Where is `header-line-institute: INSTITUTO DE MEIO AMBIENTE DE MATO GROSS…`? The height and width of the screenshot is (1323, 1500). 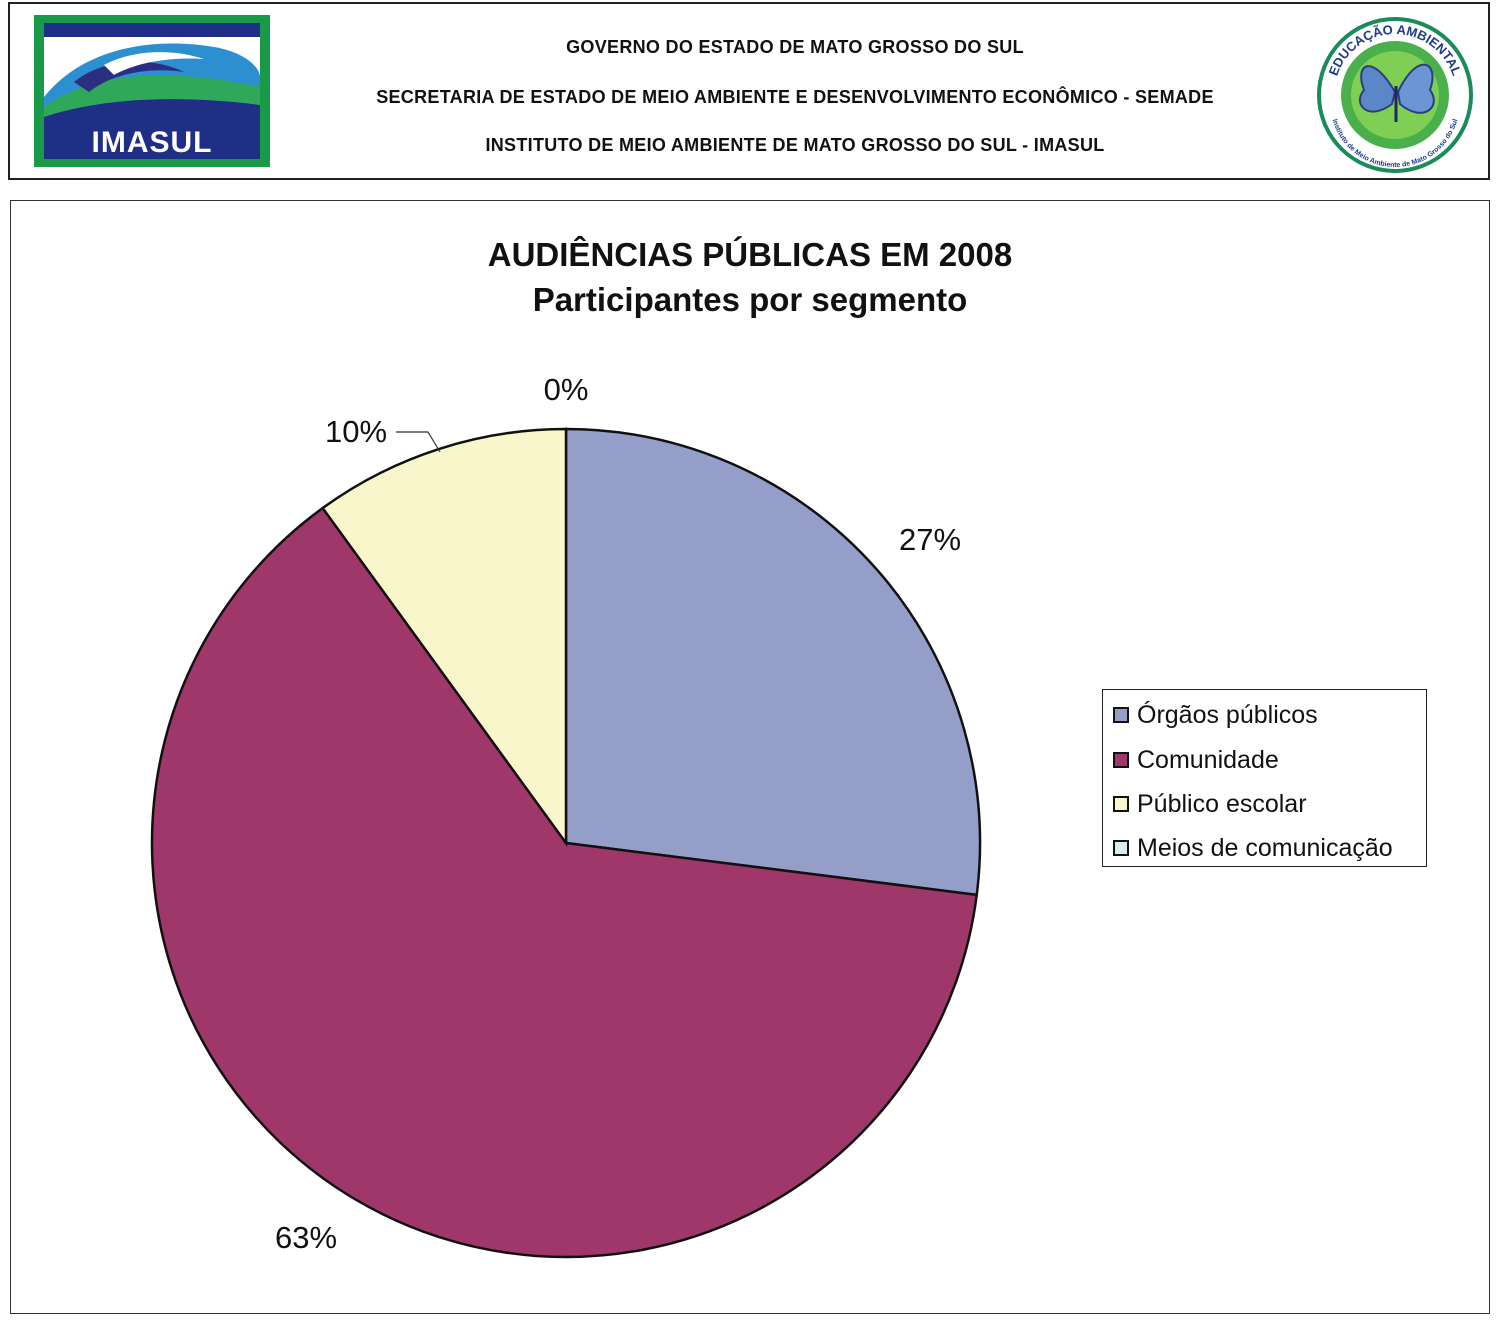
header-line-institute: INSTITUTO DE MEIO AMBIENTE DE MATO GROSS… is located at coordinates (795, 145).